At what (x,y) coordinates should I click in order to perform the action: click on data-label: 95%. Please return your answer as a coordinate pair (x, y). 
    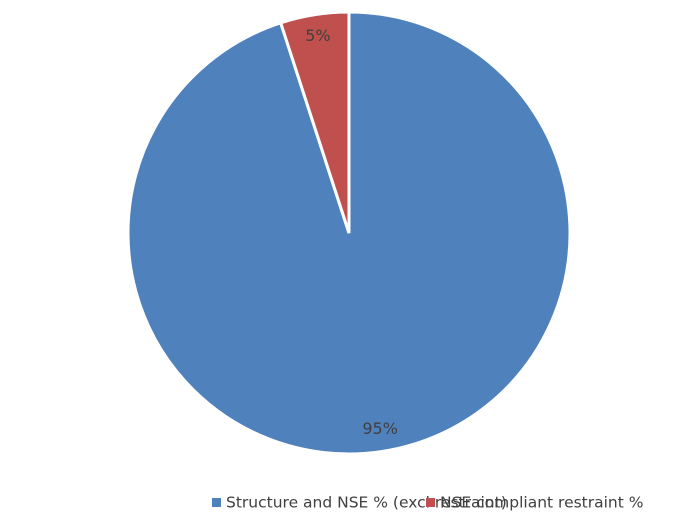
    Looking at the image, I should click on (380, 428).